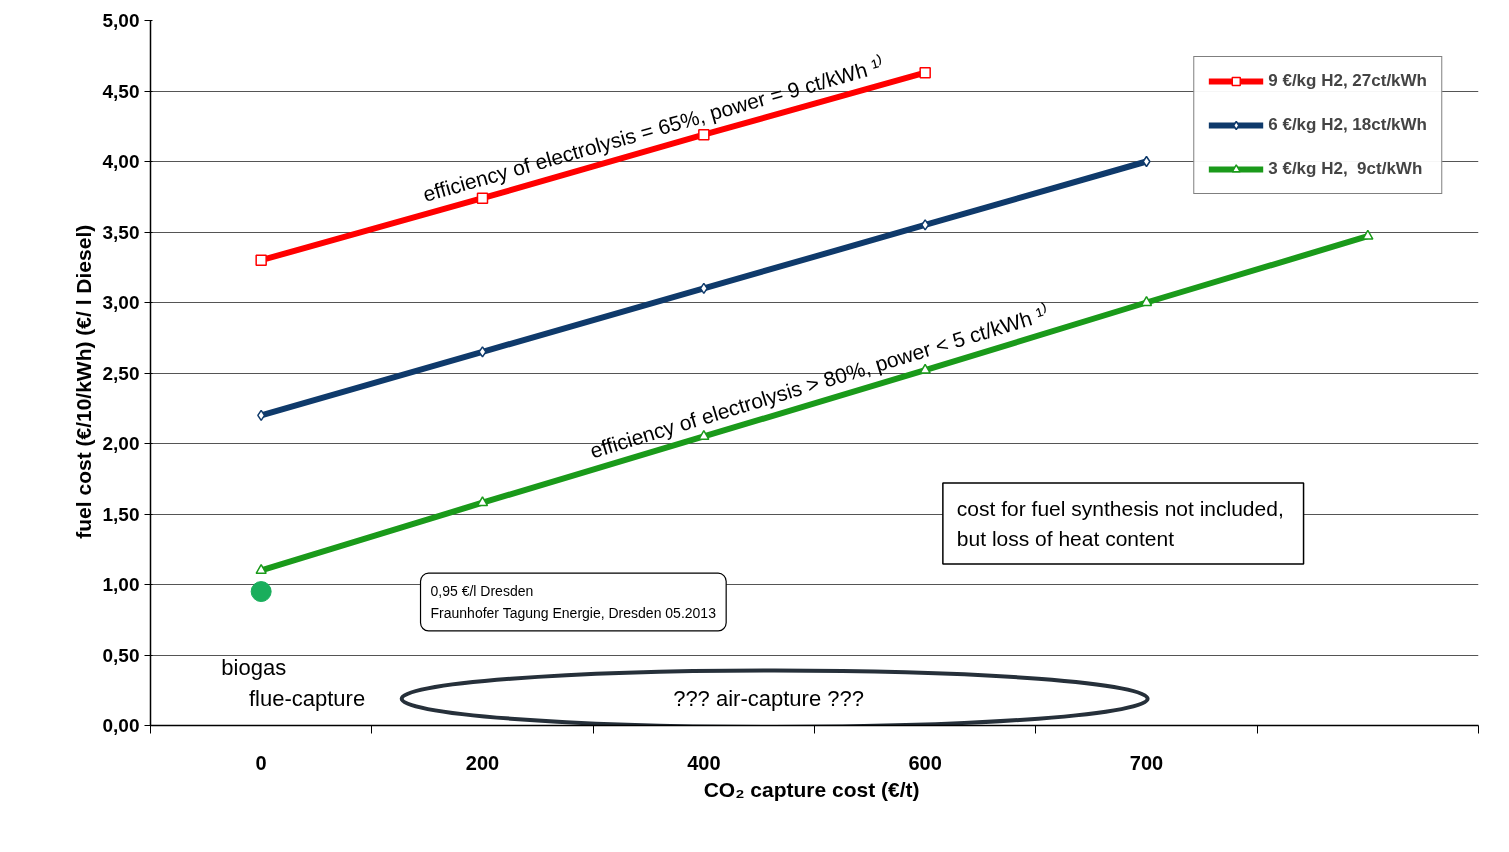 The height and width of the screenshot is (852, 1509). I want to click on legend-label: 3 €/kg H2, 9ct/kWh, so click(1345, 169).